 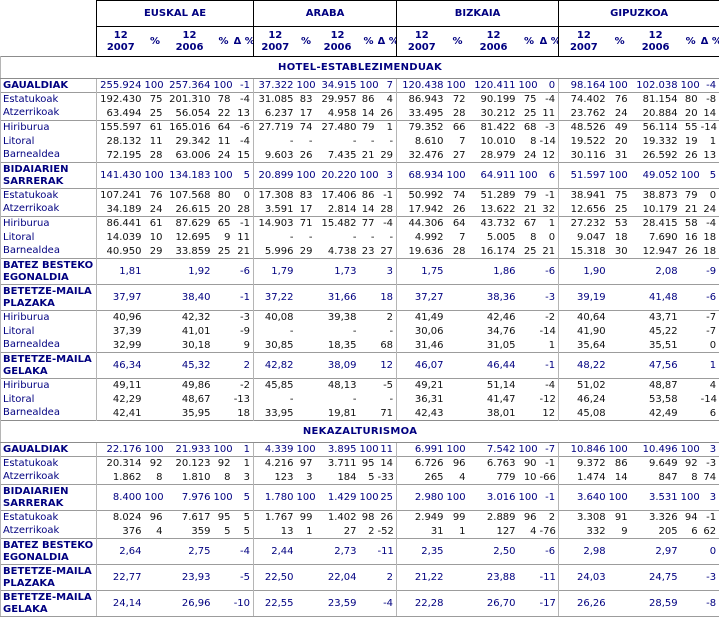 I want to click on value-cell: 26,26, so click(x=584, y=604).